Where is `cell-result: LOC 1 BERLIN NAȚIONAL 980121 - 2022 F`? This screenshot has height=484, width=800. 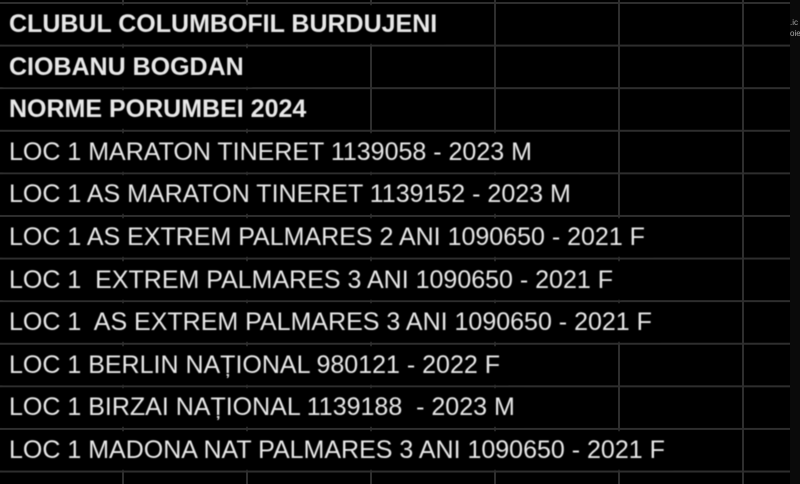 cell-result: LOC 1 BERLIN NAȚIONAL 980121 - 2022 F is located at coordinates (255, 365).